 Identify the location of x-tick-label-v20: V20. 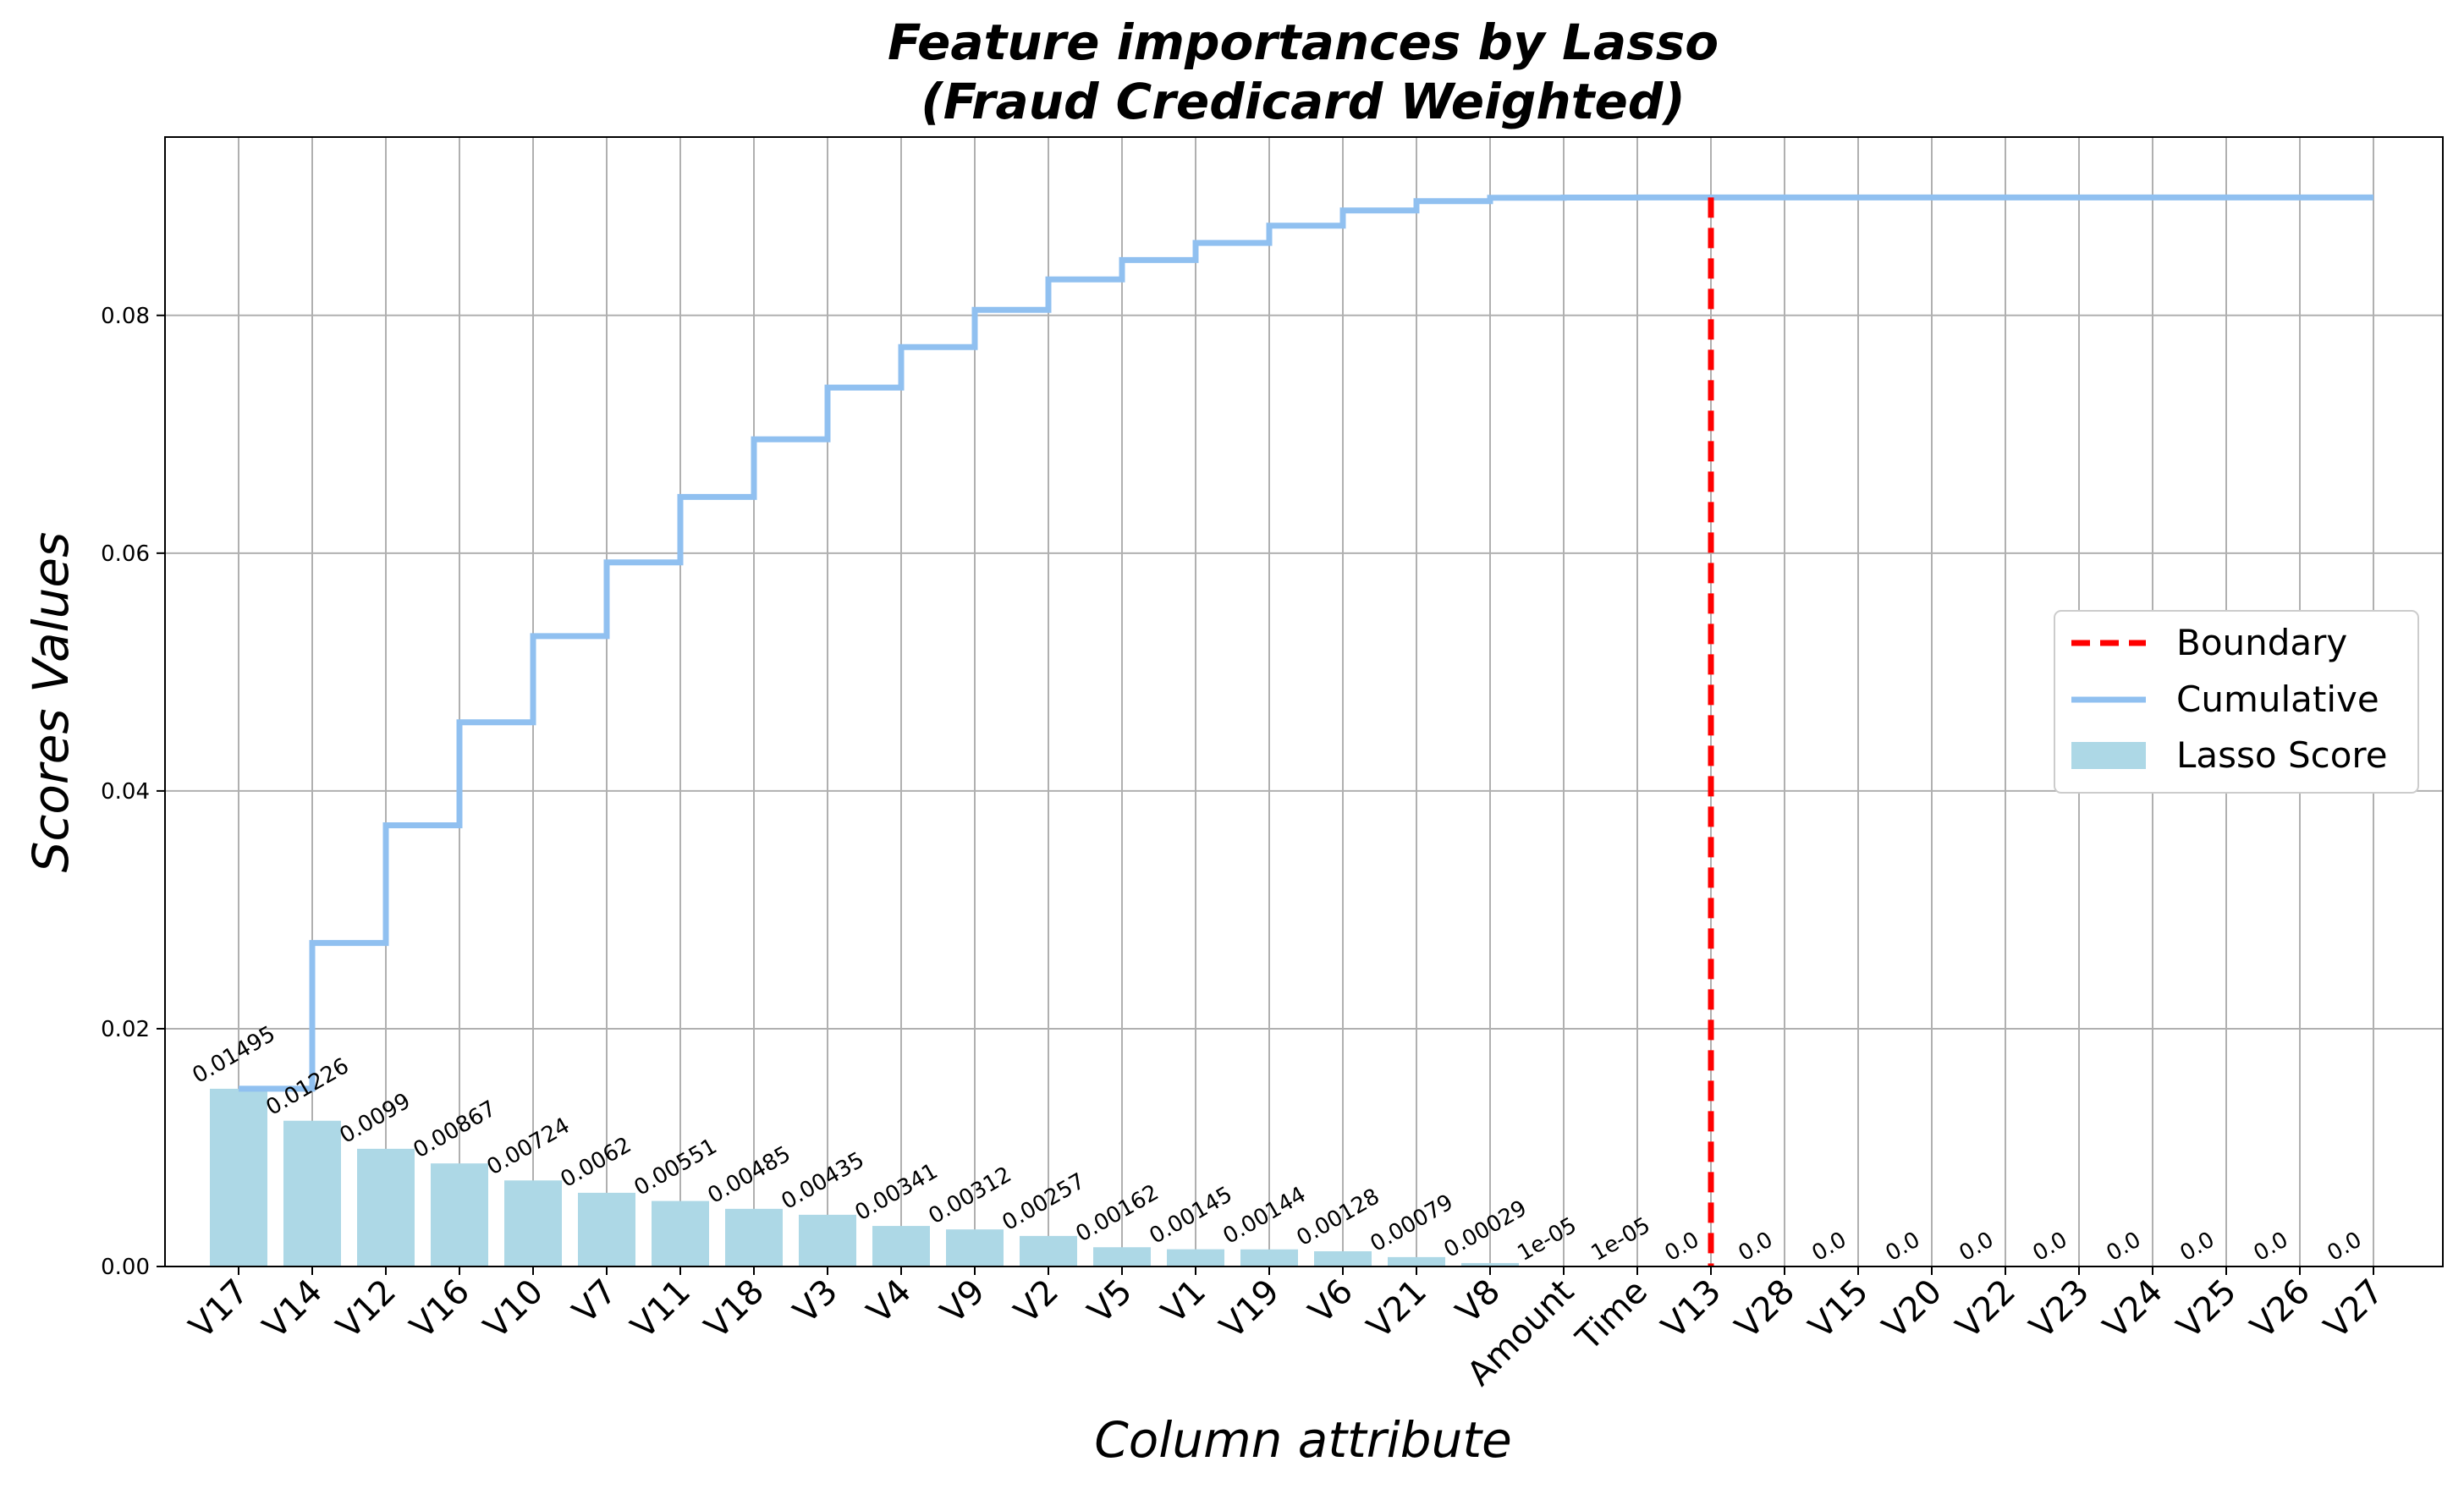
(1913, 1309).